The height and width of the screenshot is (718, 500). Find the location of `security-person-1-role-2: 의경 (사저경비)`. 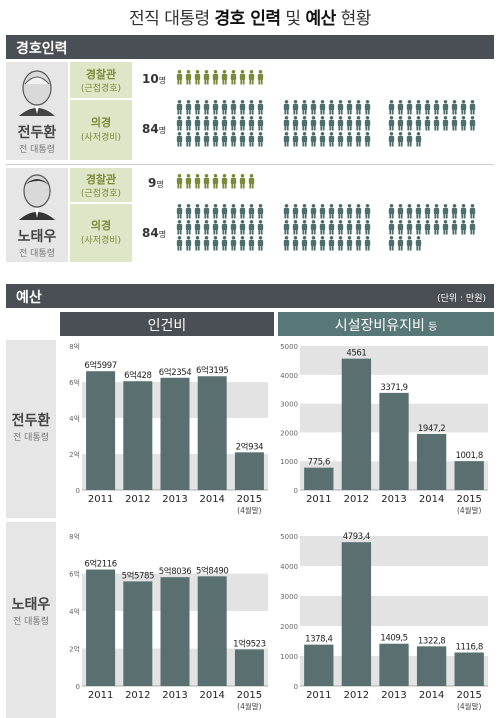

security-person-1-role-2: 의경 (사저경비) is located at coordinates (101, 130).